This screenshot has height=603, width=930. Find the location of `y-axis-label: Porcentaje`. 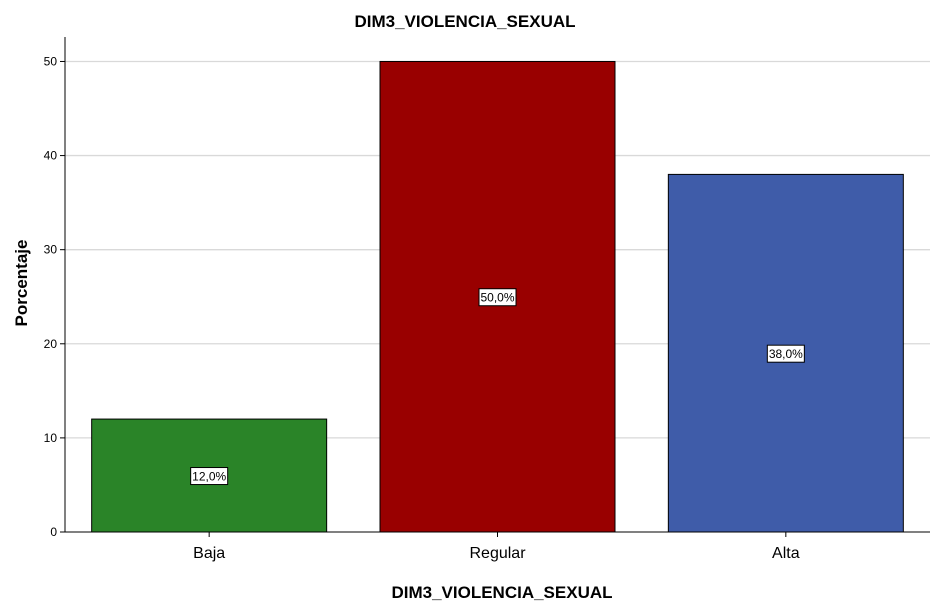

y-axis-label: Porcentaje is located at coordinates (21, 283).